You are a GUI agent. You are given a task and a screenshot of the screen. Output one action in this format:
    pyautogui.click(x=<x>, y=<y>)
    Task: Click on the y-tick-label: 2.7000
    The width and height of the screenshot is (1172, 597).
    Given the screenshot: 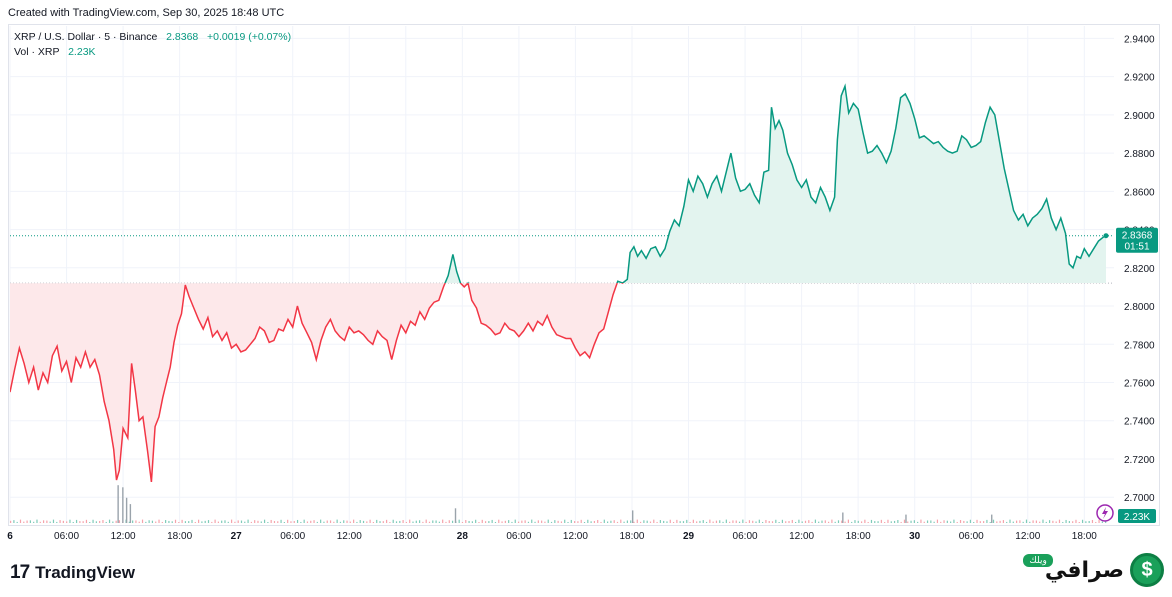 What is the action you would take?
    pyautogui.click(x=1139, y=498)
    